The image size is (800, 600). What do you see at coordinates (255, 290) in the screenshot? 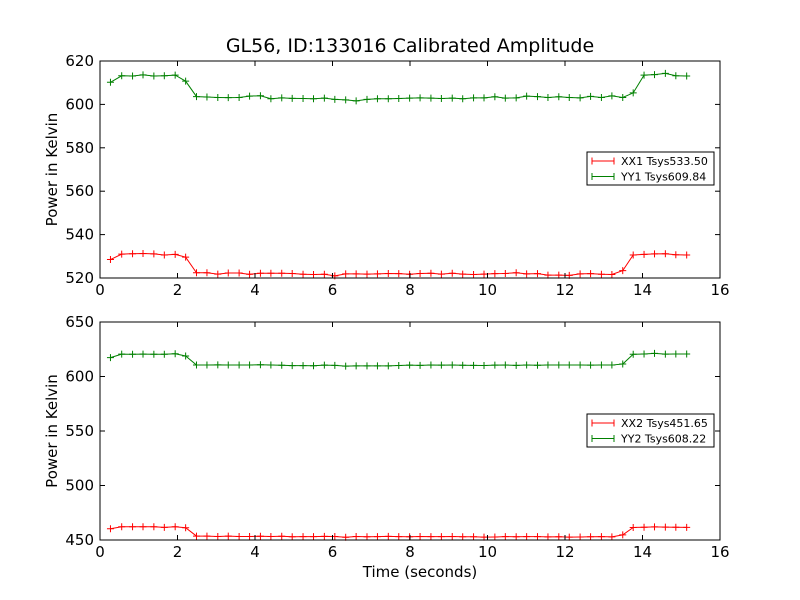
I see `x-tick-label: 4` at bounding box center [255, 290].